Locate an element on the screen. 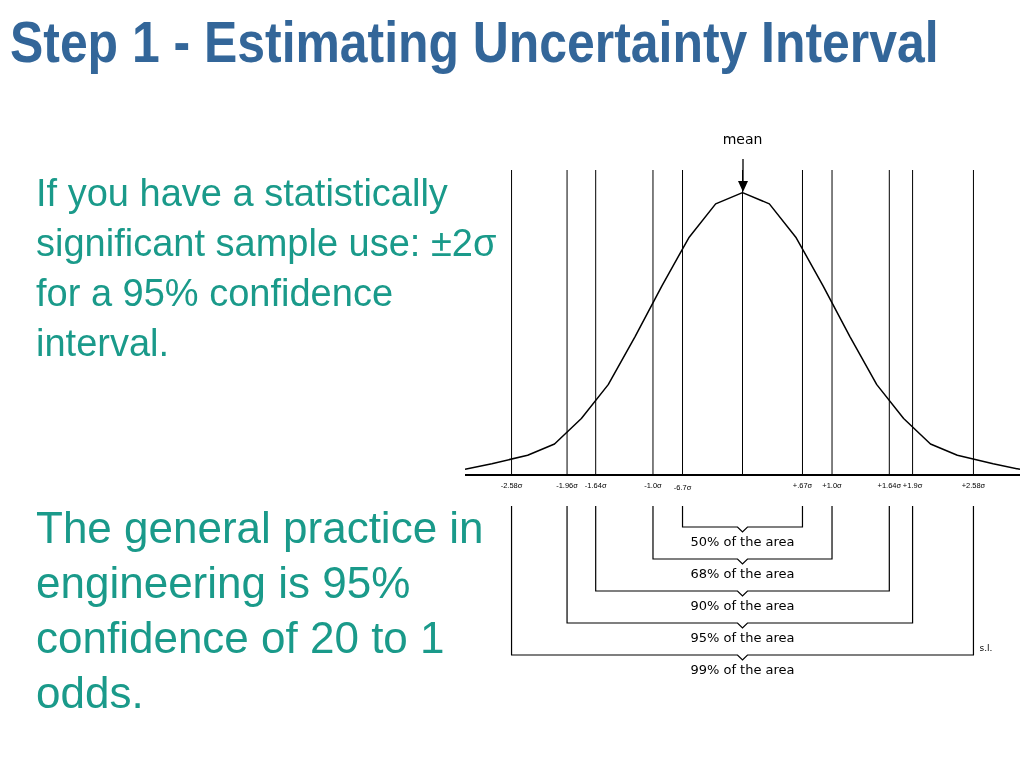 This screenshot has width=1024, height=768. text: 90% of the area is located at coordinates (742, 605).